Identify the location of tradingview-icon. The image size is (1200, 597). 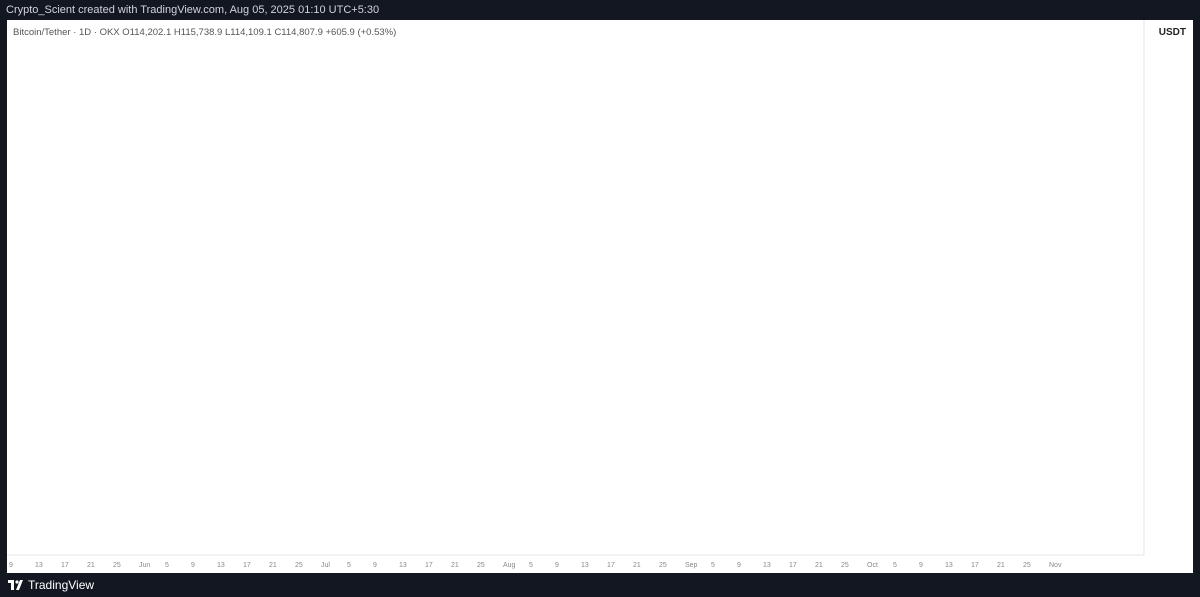
(15, 585).